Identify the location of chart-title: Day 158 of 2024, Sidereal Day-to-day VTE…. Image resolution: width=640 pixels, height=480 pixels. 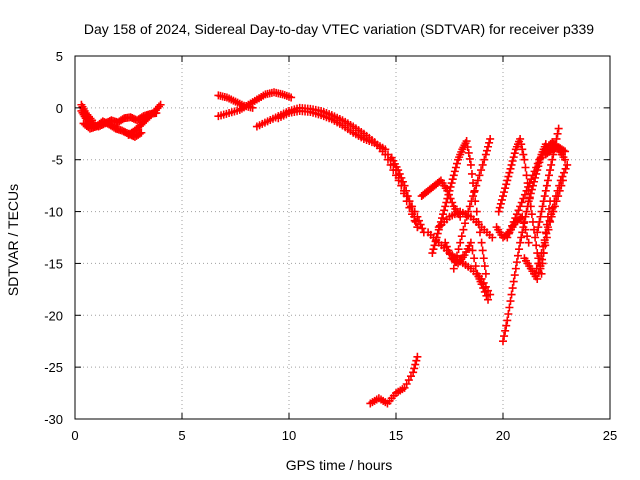
(339, 29).